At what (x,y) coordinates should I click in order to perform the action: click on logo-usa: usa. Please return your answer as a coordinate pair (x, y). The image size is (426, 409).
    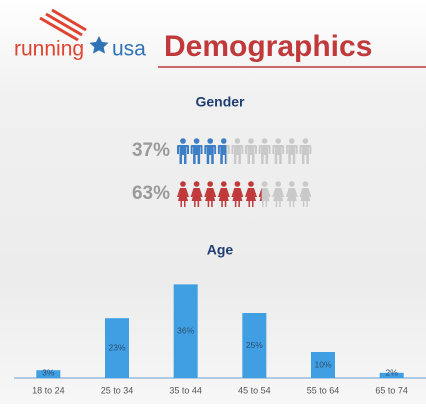
    Looking at the image, I should click on (129, 49).